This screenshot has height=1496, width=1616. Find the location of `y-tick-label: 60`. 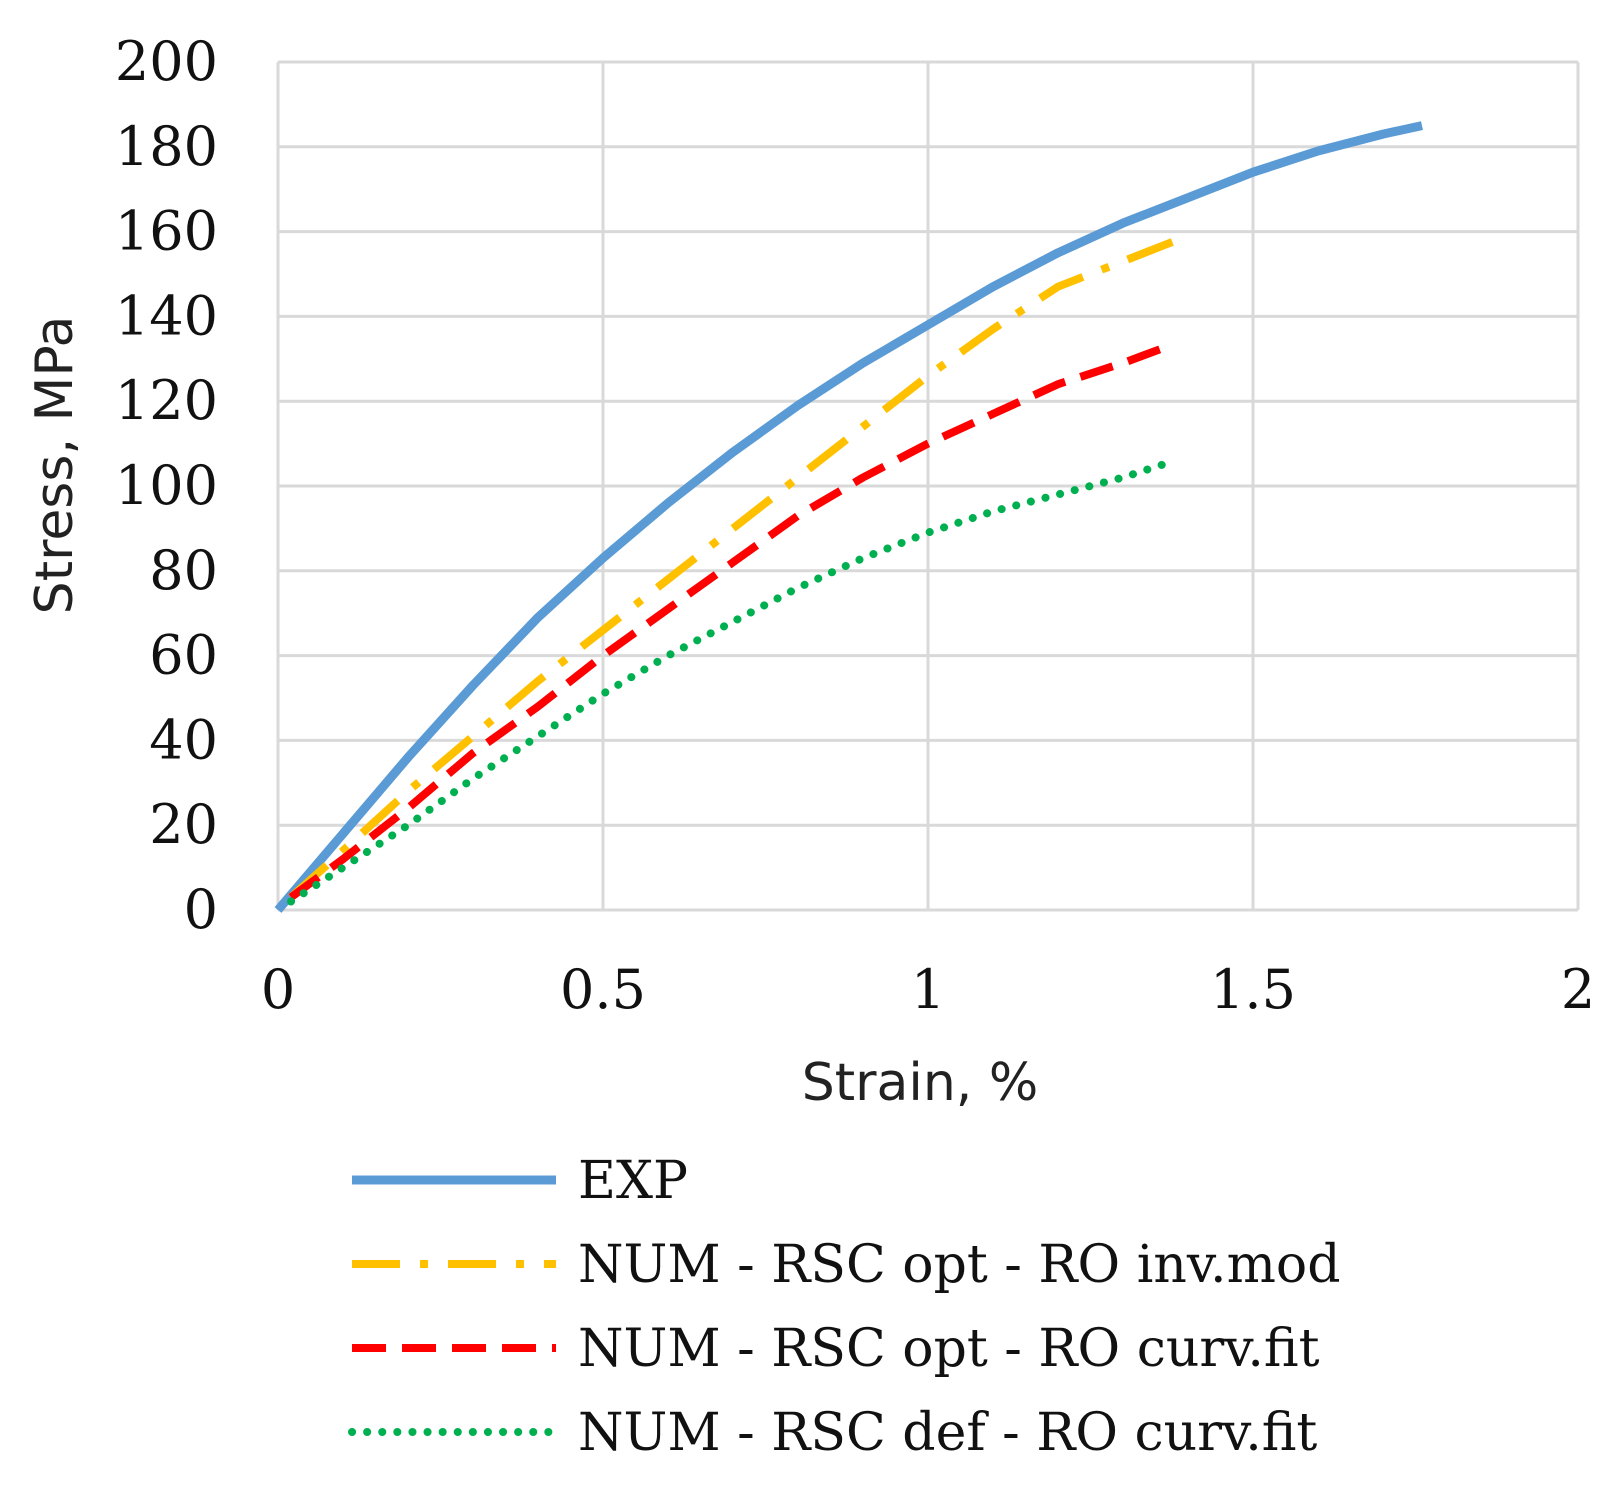

y-tick-label: 60 is located at coordinates (183, 655).